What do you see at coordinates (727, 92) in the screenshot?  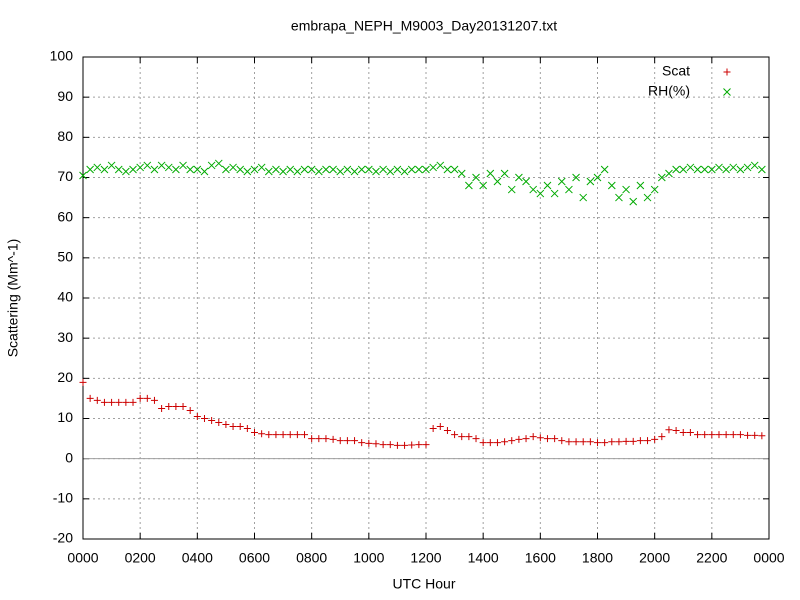 I see `legend-marker` at bounding box center [727, 92].